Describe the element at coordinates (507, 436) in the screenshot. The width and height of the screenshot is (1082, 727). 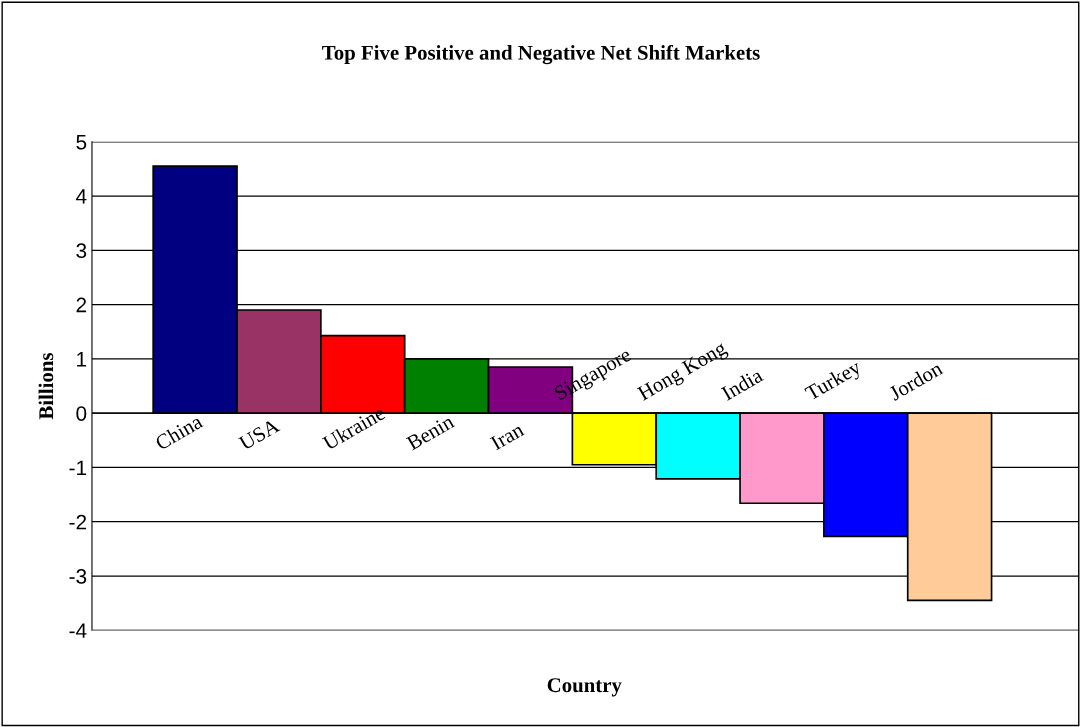
I see `x-tick-label: Iran` at that location.